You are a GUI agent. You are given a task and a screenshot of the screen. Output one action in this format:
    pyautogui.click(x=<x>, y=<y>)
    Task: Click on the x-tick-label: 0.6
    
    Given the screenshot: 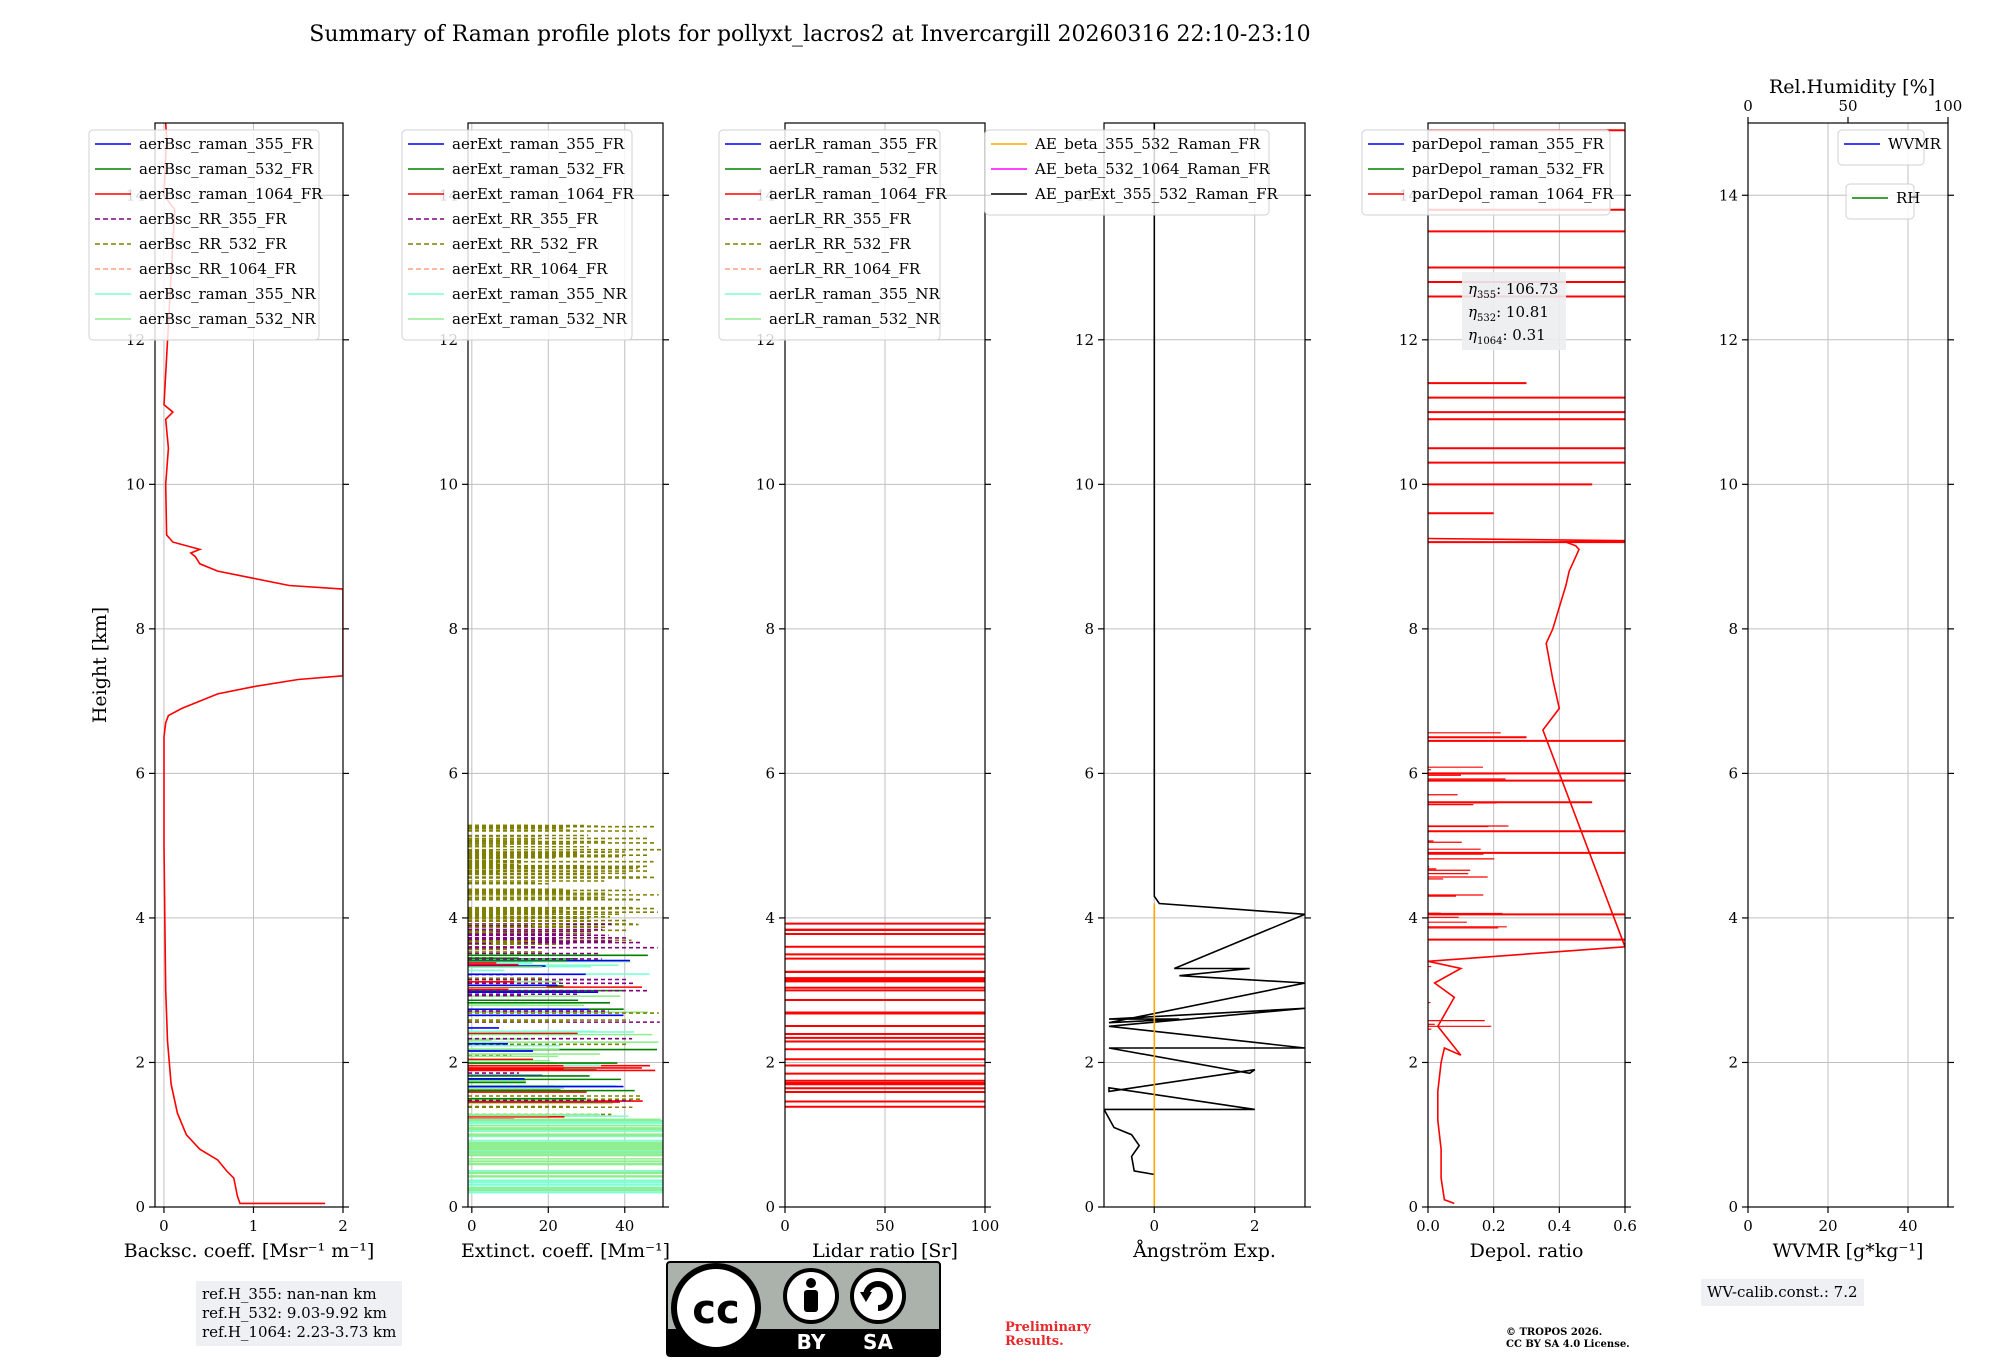 What is the action you would take?
    pyautogui.click(x=1625, y=1226)
    